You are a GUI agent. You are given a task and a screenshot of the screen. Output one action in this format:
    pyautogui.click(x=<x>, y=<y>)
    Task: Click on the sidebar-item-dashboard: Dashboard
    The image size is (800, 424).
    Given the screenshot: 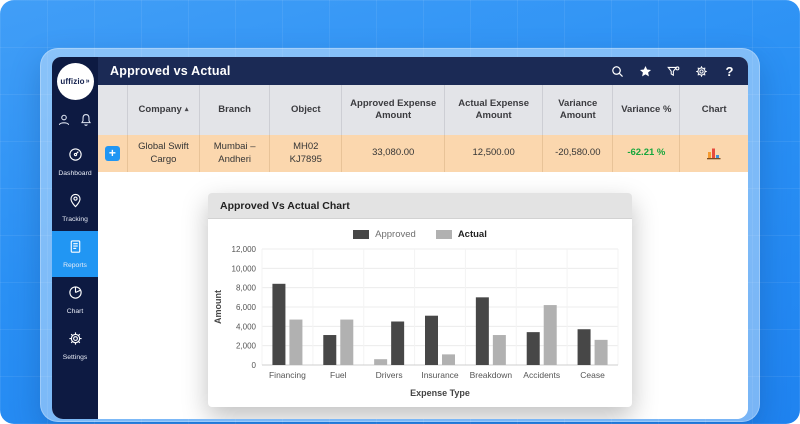 What is the action you would take?
    pyautogui.click(x=75, y=162)
    